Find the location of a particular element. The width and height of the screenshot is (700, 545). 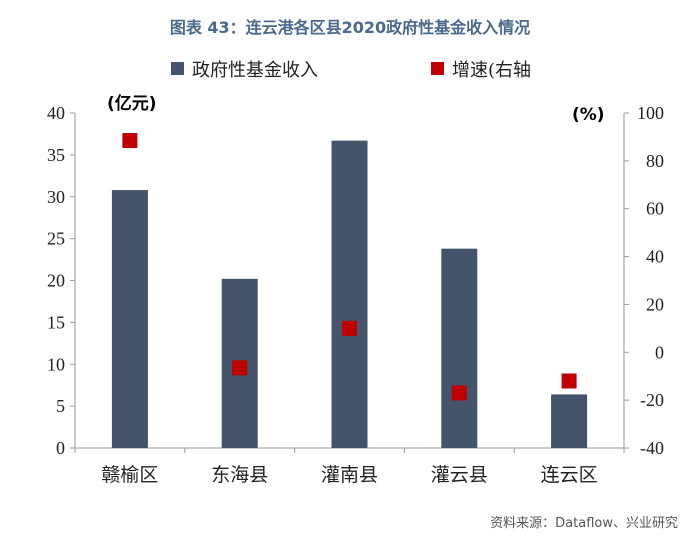

left-tick-label: 5 is located at coordinates (60, 406).